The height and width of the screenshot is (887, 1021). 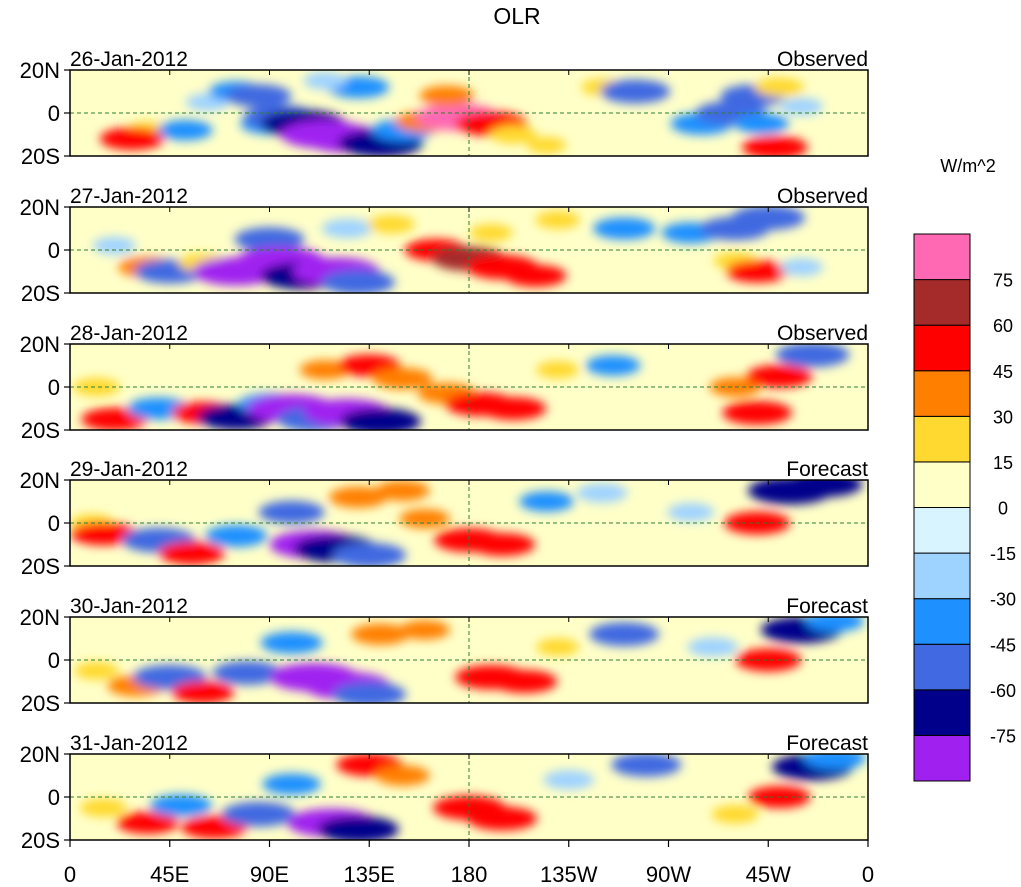 I want to click on colorbar-tick-label: -15, so click(x=1003, y=554).